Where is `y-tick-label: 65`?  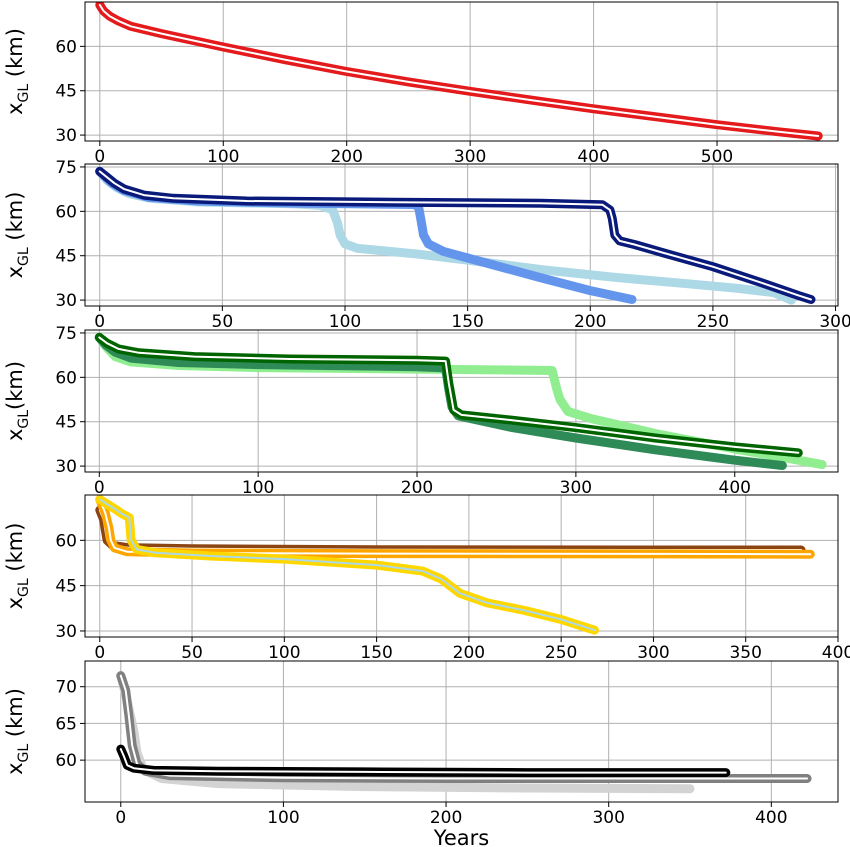
y-tick-label: 65 is located at coordinates (66, 724).